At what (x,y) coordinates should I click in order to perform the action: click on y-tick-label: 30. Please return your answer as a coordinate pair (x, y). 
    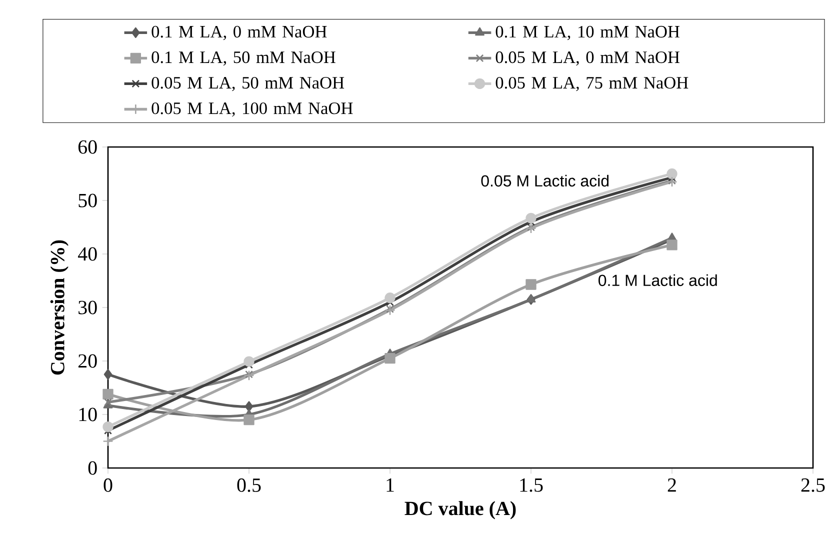
    Looking at the image, I should click on (87, 307).